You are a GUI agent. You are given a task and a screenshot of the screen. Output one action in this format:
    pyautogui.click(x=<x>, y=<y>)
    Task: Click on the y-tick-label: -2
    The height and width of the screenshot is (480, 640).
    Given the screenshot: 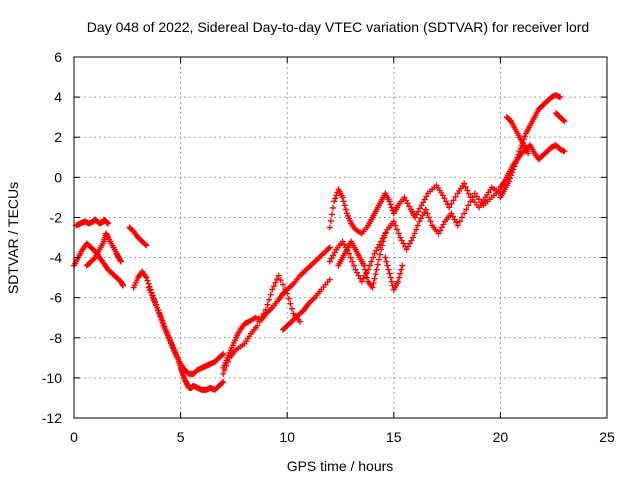 What is the action you would take?
    pyautogui.click(x=56, y=217)
    